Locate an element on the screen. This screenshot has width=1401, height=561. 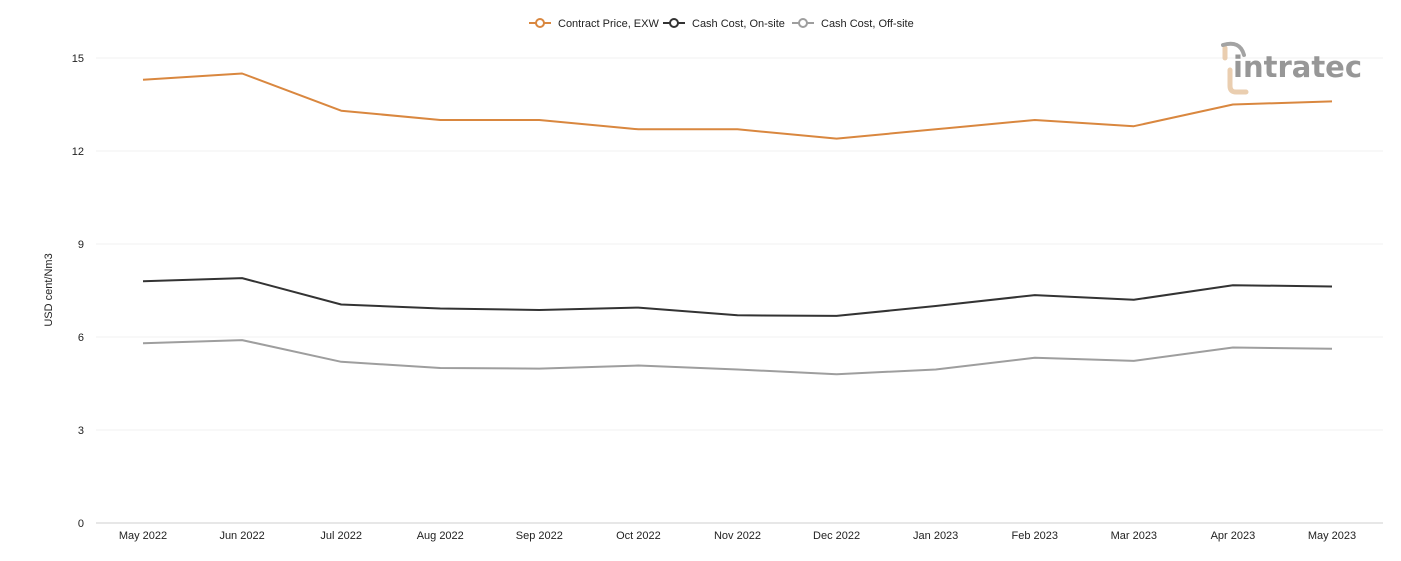
y-tick-label: 15 is located at coordinates (78, 59).